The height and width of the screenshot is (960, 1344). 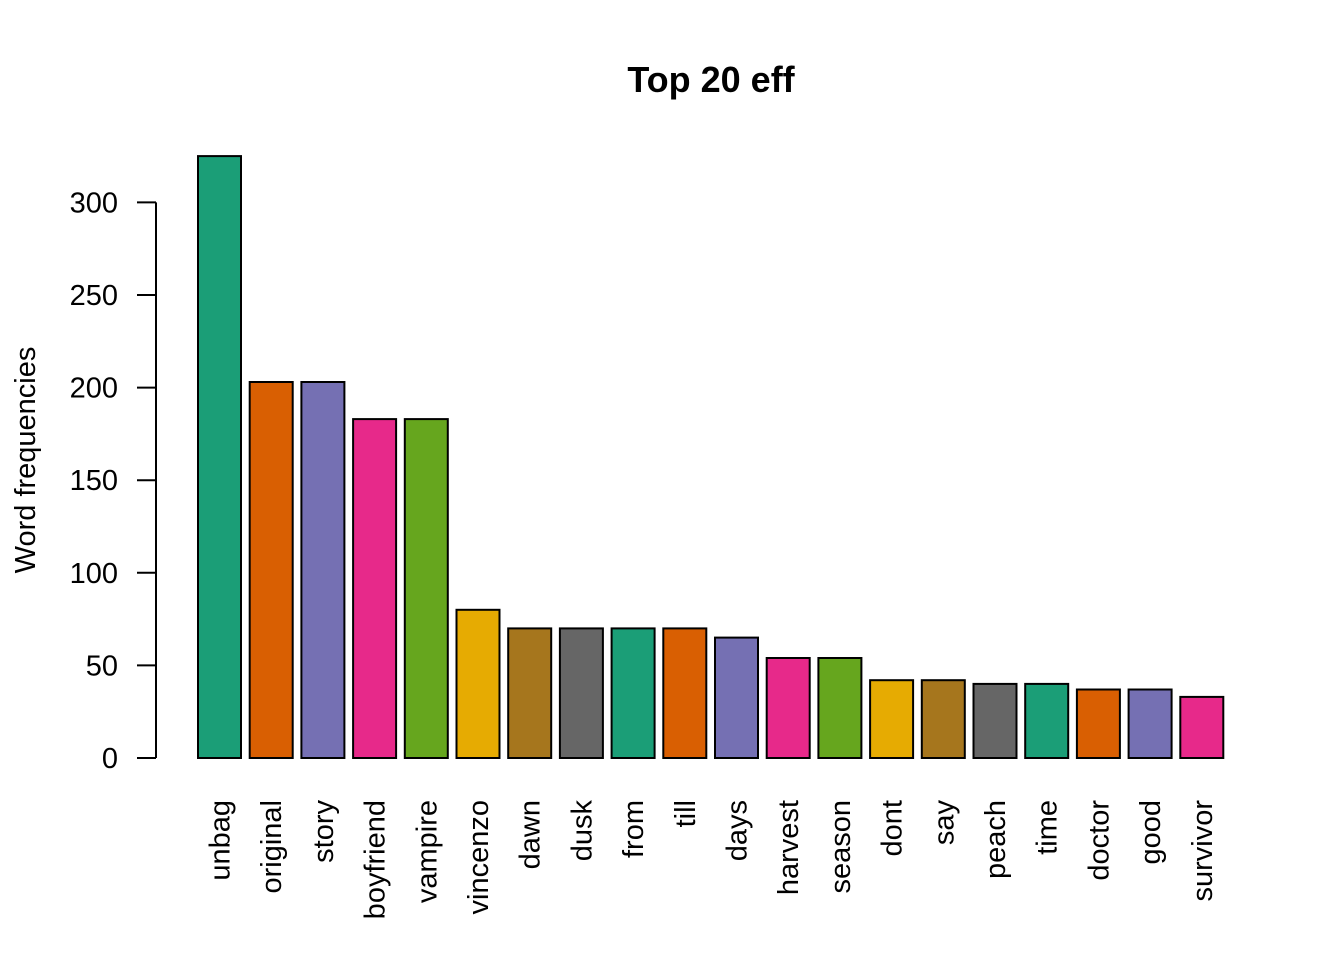 I want to click on category-label-good: good, so click(x=1151, y=832).